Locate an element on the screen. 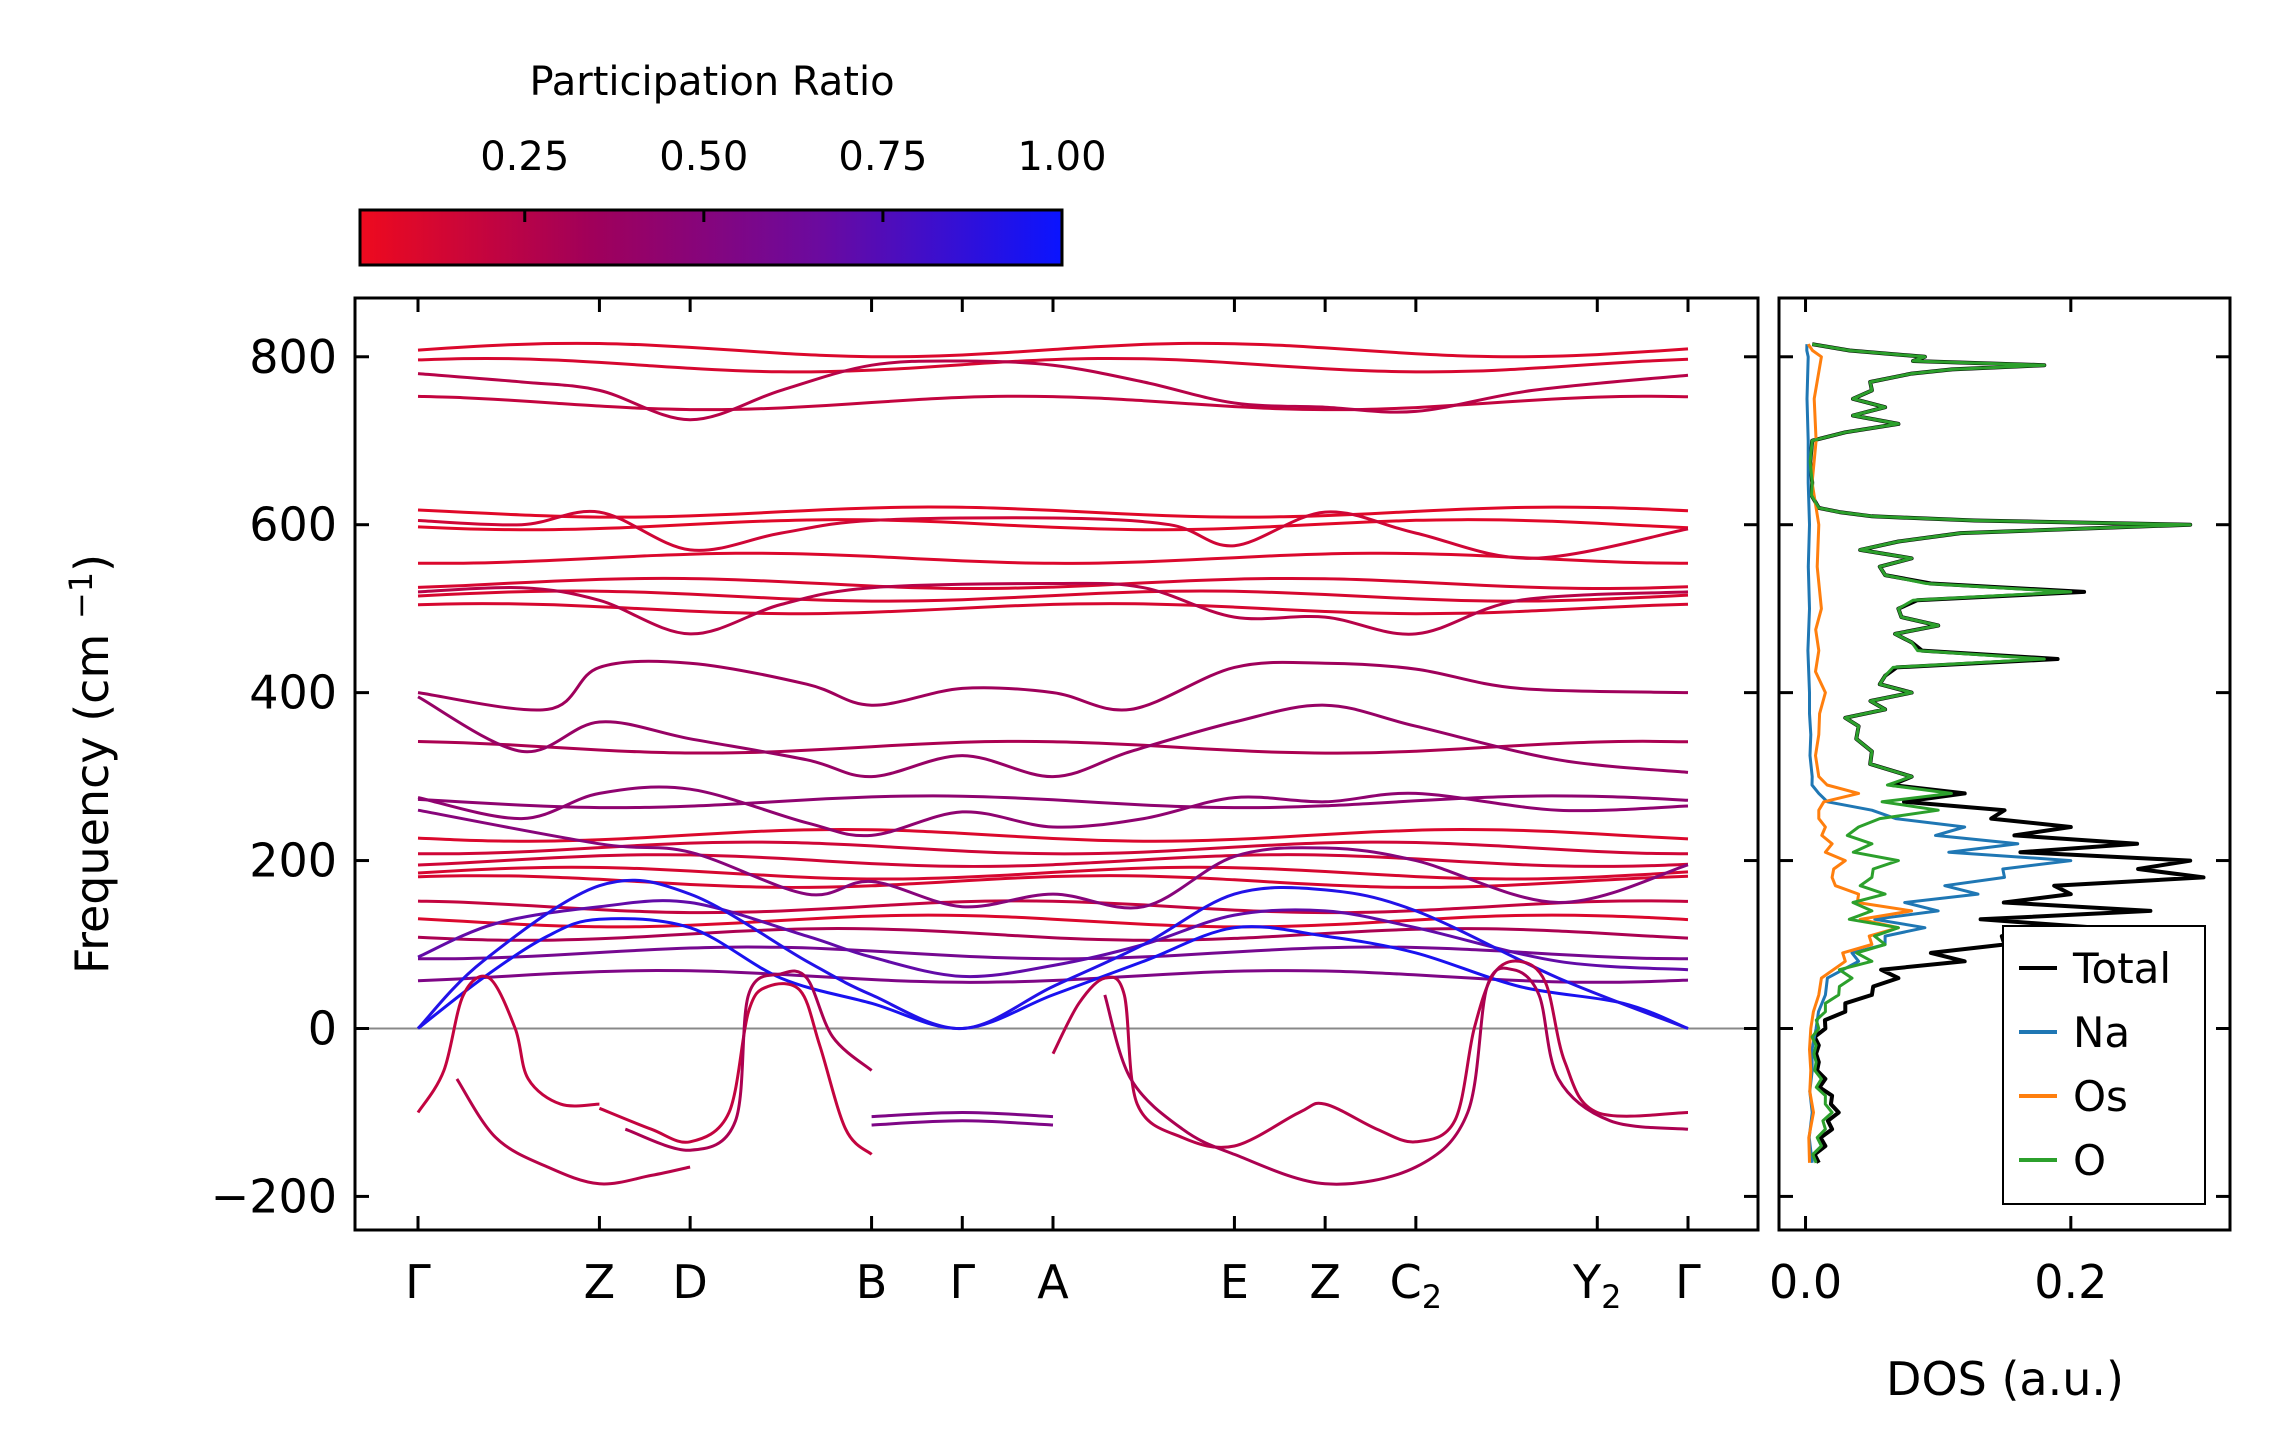 Image resolution: width=2271 pixels, height=1455 pixels. dos-x-tick-label: 0.2 is located at coordinates (2070, 1282).